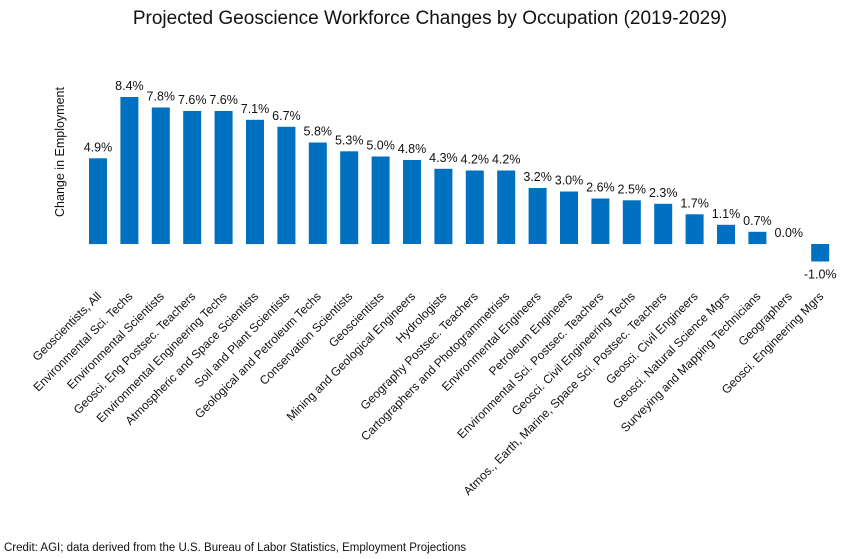 This screenshot has height=559, width=860. What do you see at coordinates (789, 233) in the screenshot?
I see `value-label: 0.0%` at bounding box center [789, 233].